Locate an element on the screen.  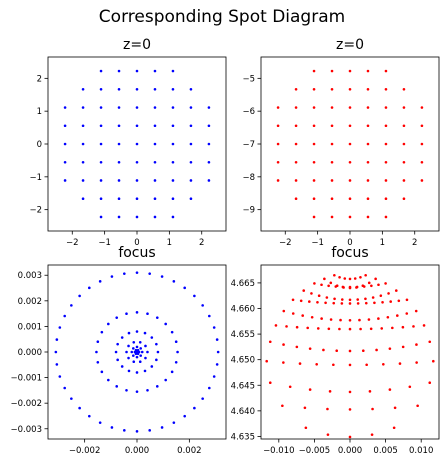
y-tick-label: 2 is located at coordinates (39, 79).